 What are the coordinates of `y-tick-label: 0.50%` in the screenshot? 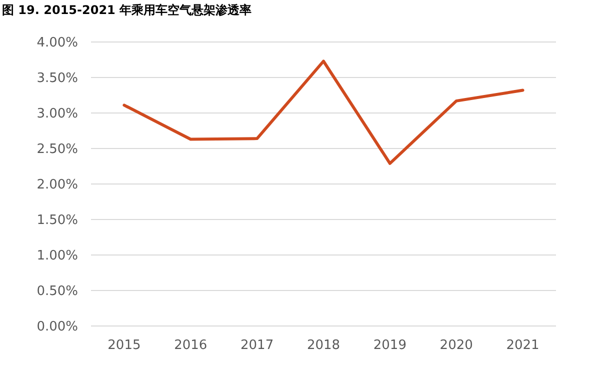 It's located at (57, 291).